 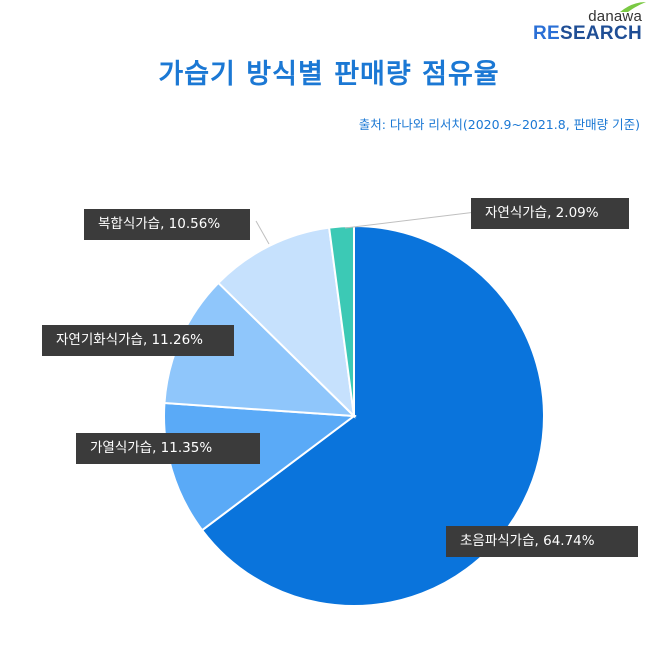 I want to click on logo-bottom-text: RESEARCH, so click(x=587, y=33).